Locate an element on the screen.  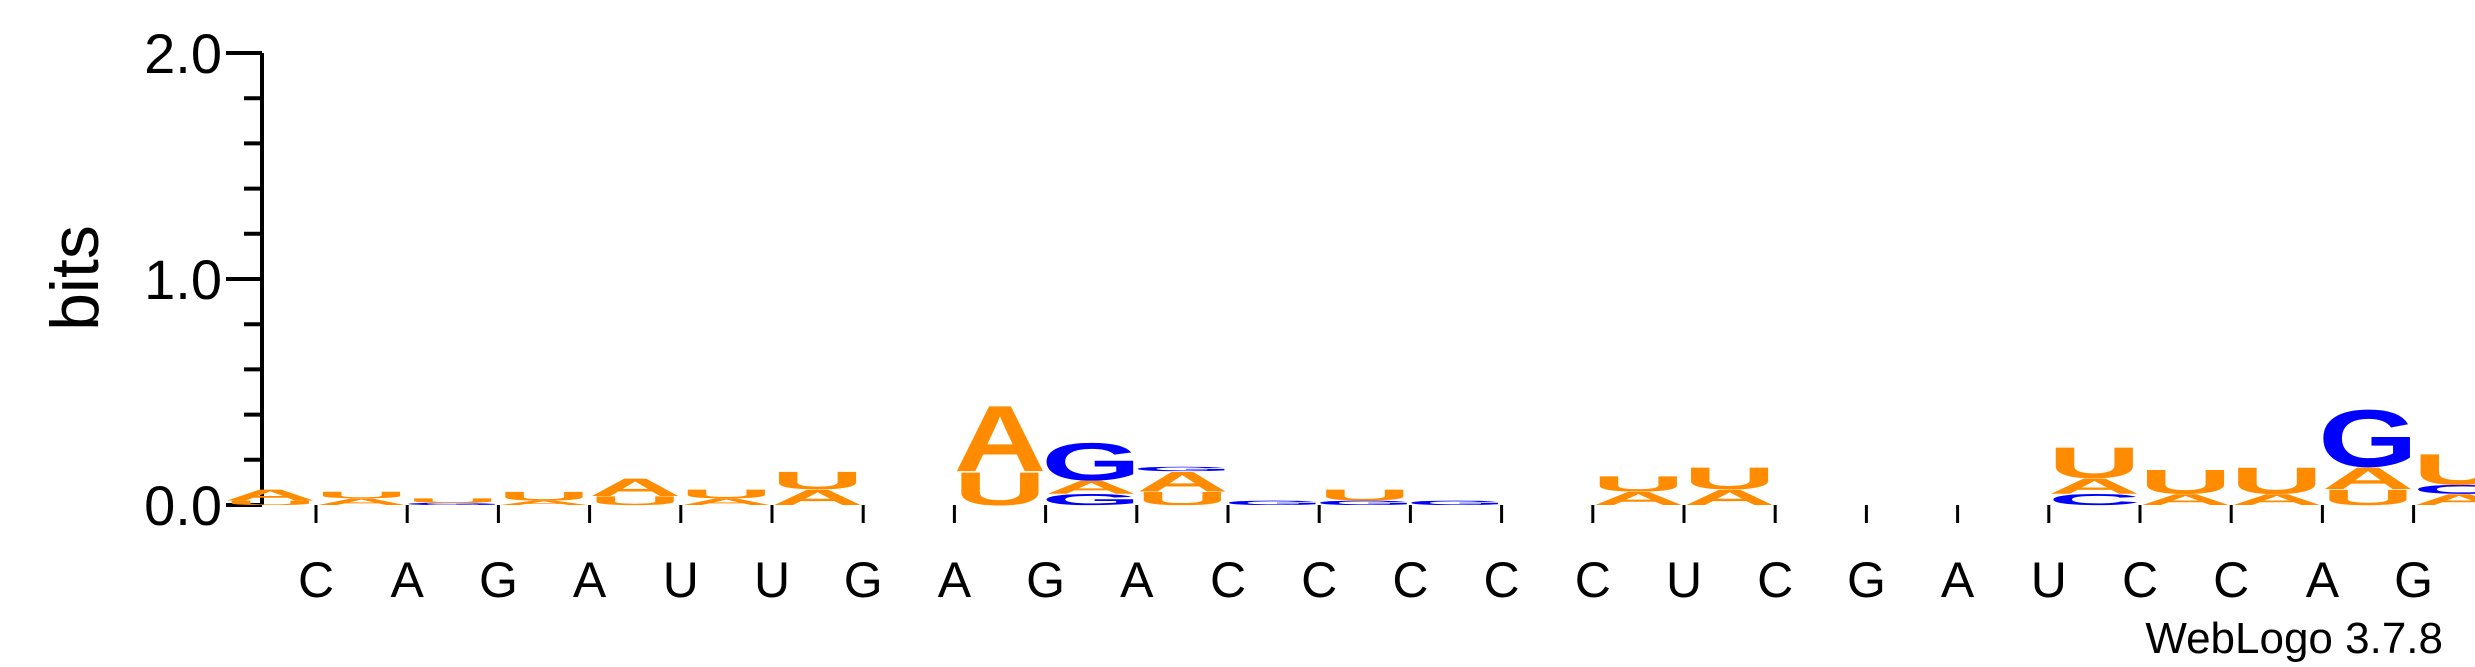
y-tick-label: 0.0 is located at coordinates (183, 505).